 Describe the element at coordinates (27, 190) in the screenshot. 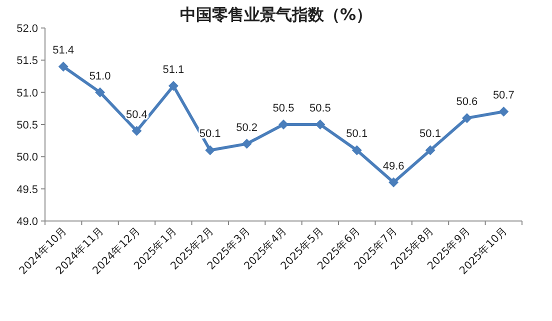

I see `y-tick-label: 49.5` at that location.